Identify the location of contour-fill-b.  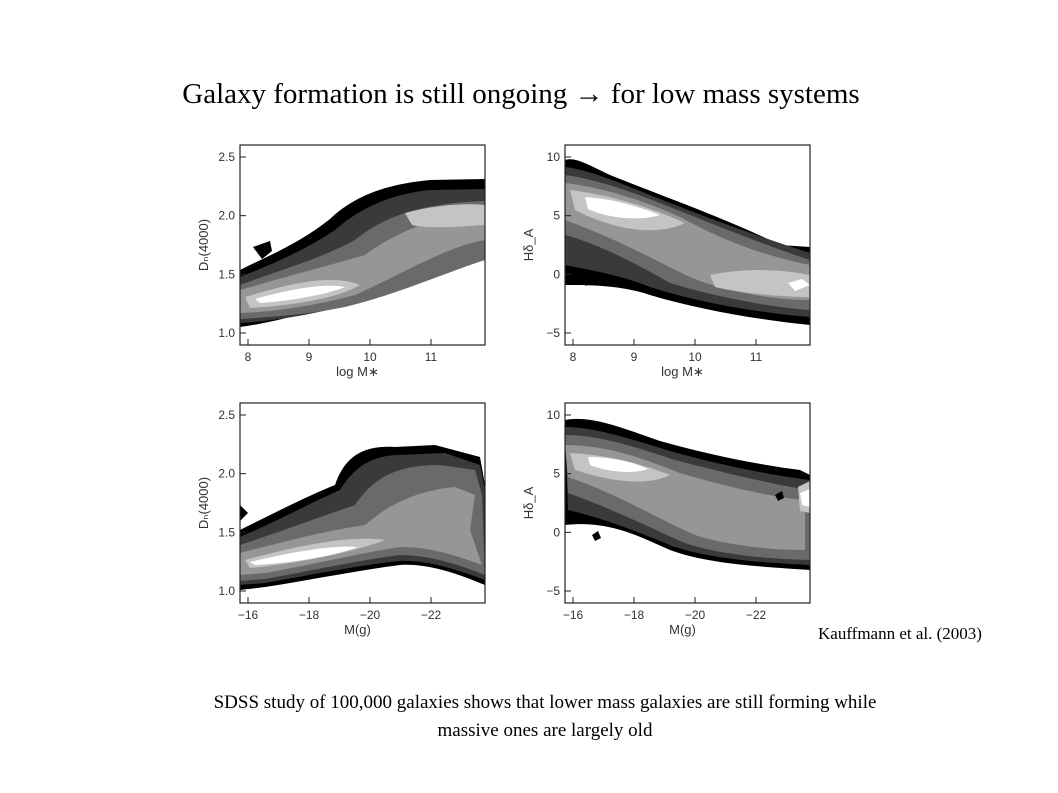
(687, 242).